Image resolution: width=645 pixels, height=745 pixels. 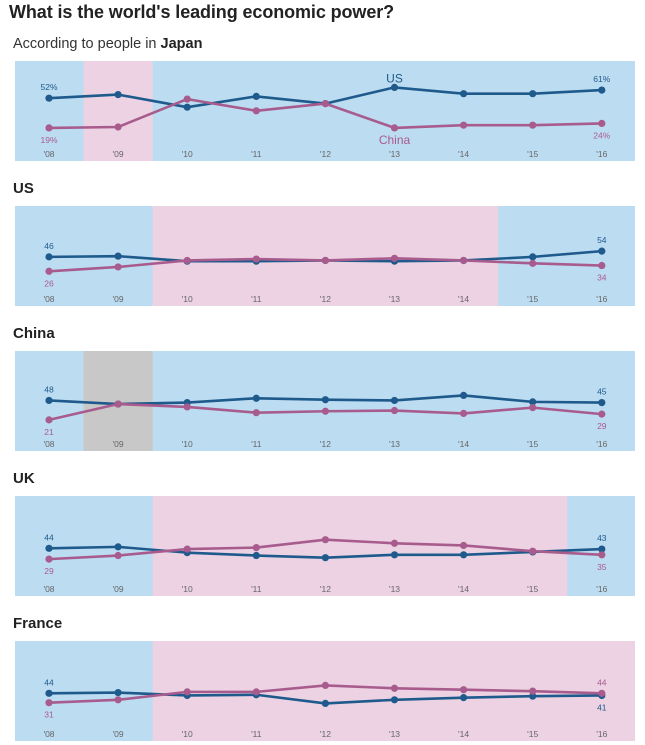 I want to click on series-label-china: China, so click(x=395, y=140).